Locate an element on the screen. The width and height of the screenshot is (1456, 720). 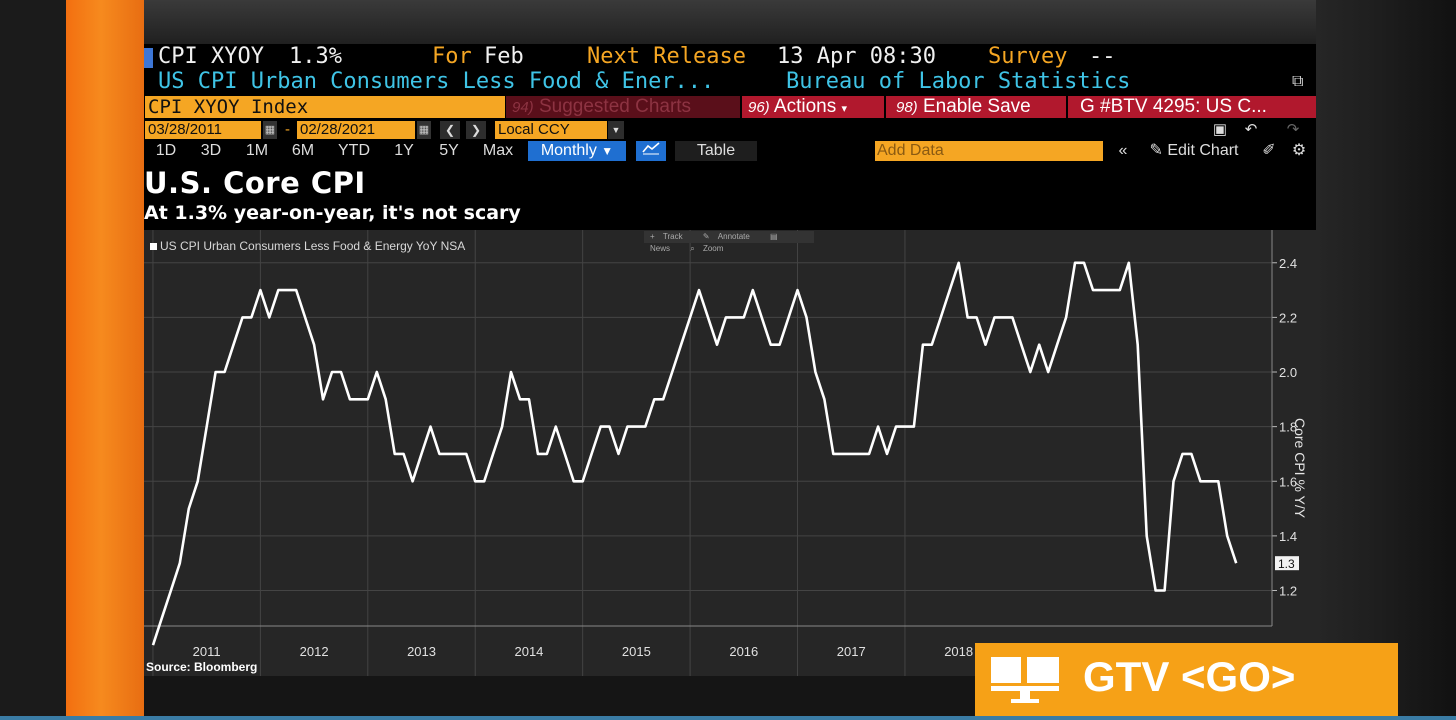
annotate-tool: ✎ Annotate is located at coordinates (726, 236).